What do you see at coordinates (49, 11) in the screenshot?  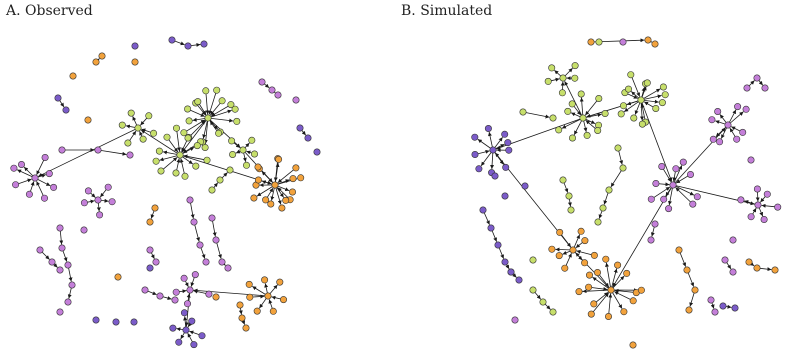 I see `panel-title-observed: A. Observed` at bounding box center [49, 11].